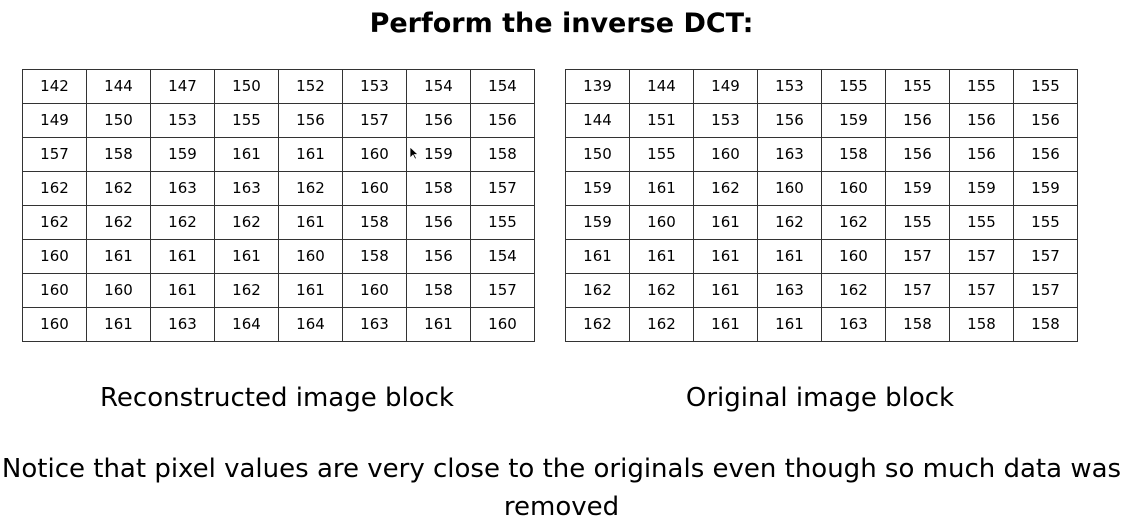 Image resolution: width=1123 pixels, height=532 pixels. I want to click on table-row: 139 144 149 153 155 155 155 155, so click(821, 86).